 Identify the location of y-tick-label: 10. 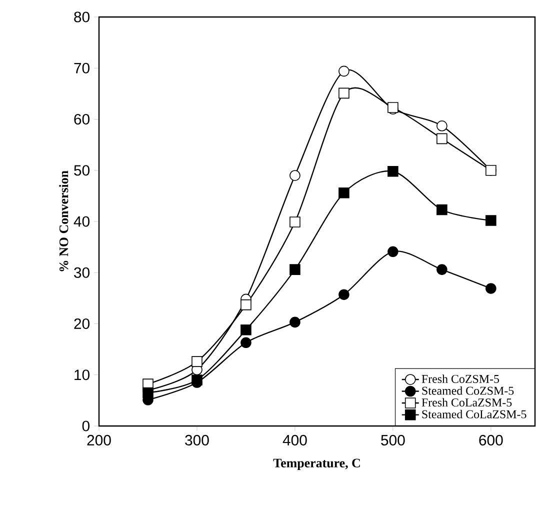
(82, 375).